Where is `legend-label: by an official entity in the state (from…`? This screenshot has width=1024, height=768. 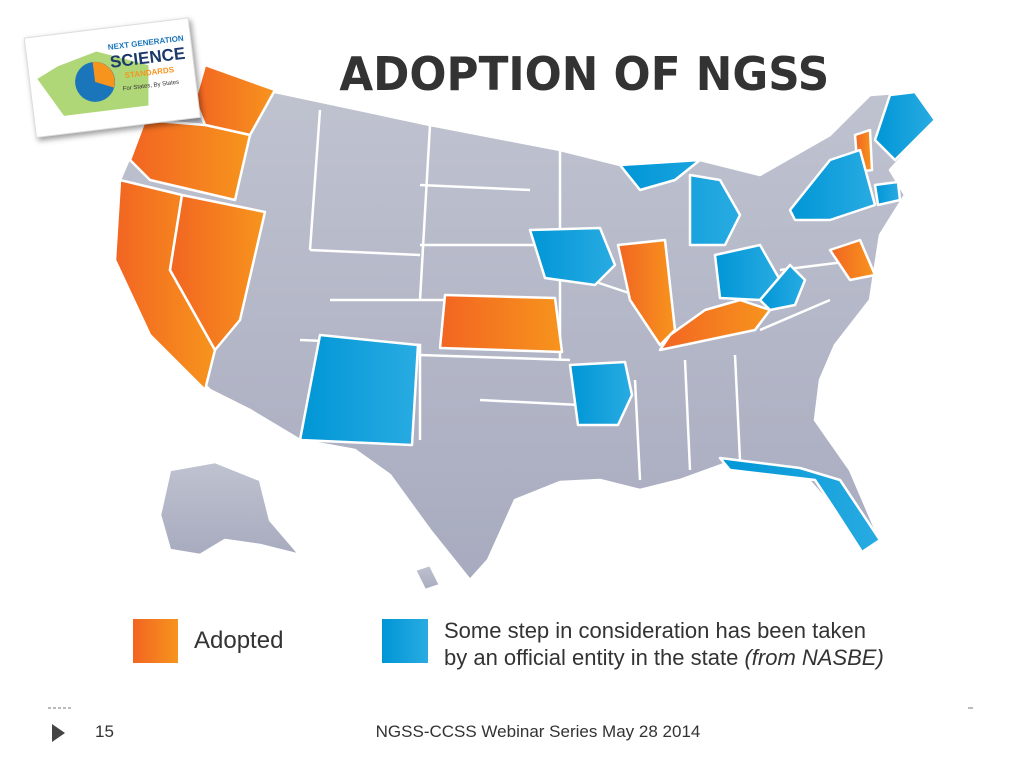
legend-label: by an official entity in the state (from… is located at coordinates (664, 657).